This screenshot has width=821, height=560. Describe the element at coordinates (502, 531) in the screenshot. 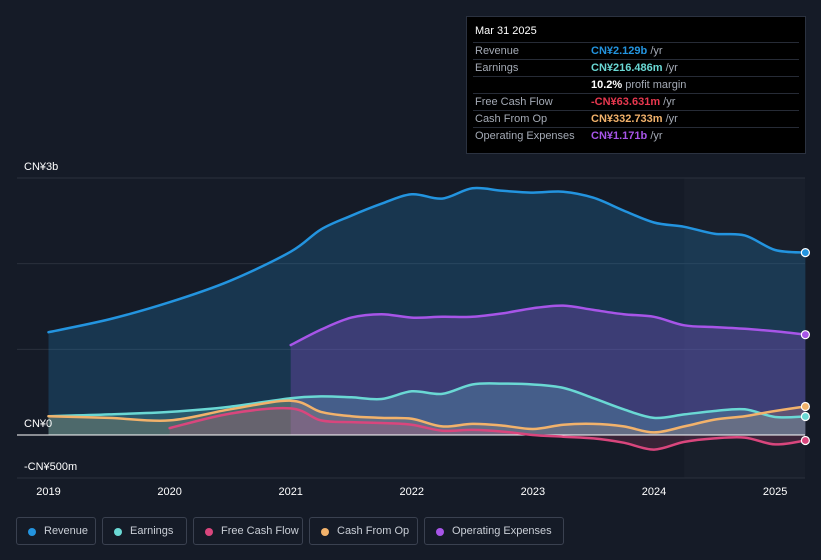

I see `legend-label: Operating Expenses` at that location.